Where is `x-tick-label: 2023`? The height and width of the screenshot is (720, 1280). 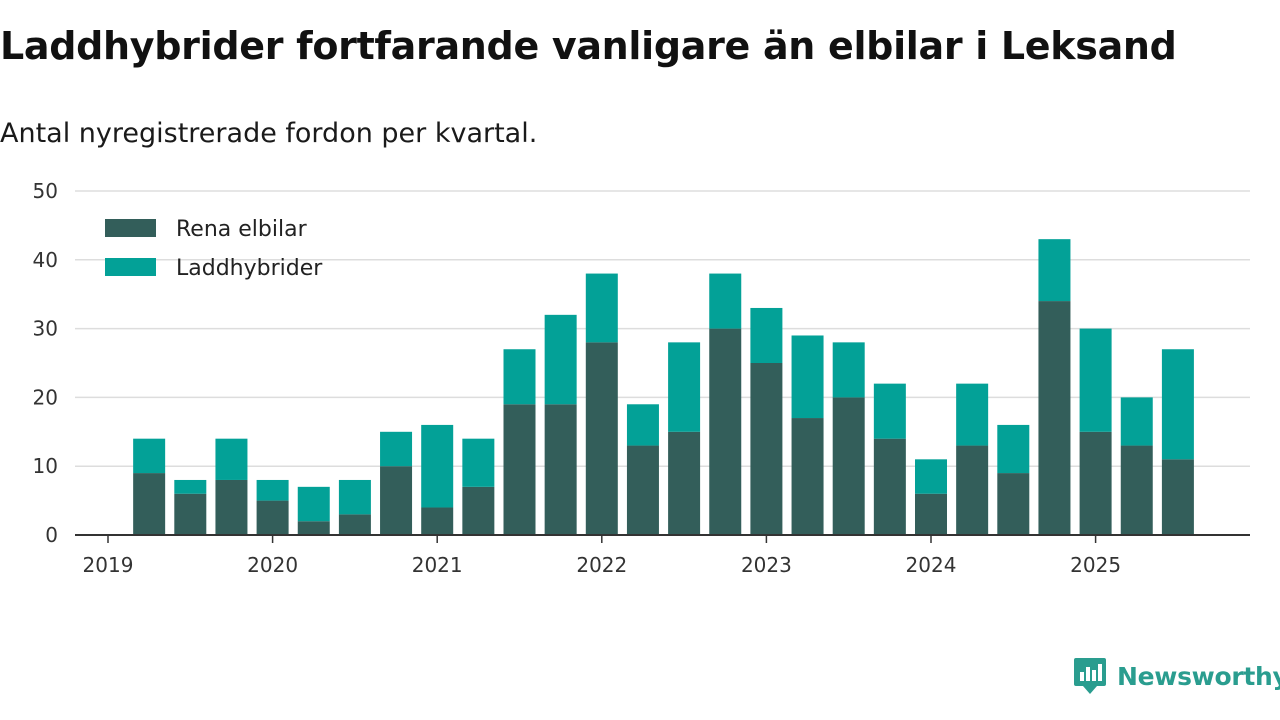
x-tick-label: 2023 is located at coordinates (766, 565).